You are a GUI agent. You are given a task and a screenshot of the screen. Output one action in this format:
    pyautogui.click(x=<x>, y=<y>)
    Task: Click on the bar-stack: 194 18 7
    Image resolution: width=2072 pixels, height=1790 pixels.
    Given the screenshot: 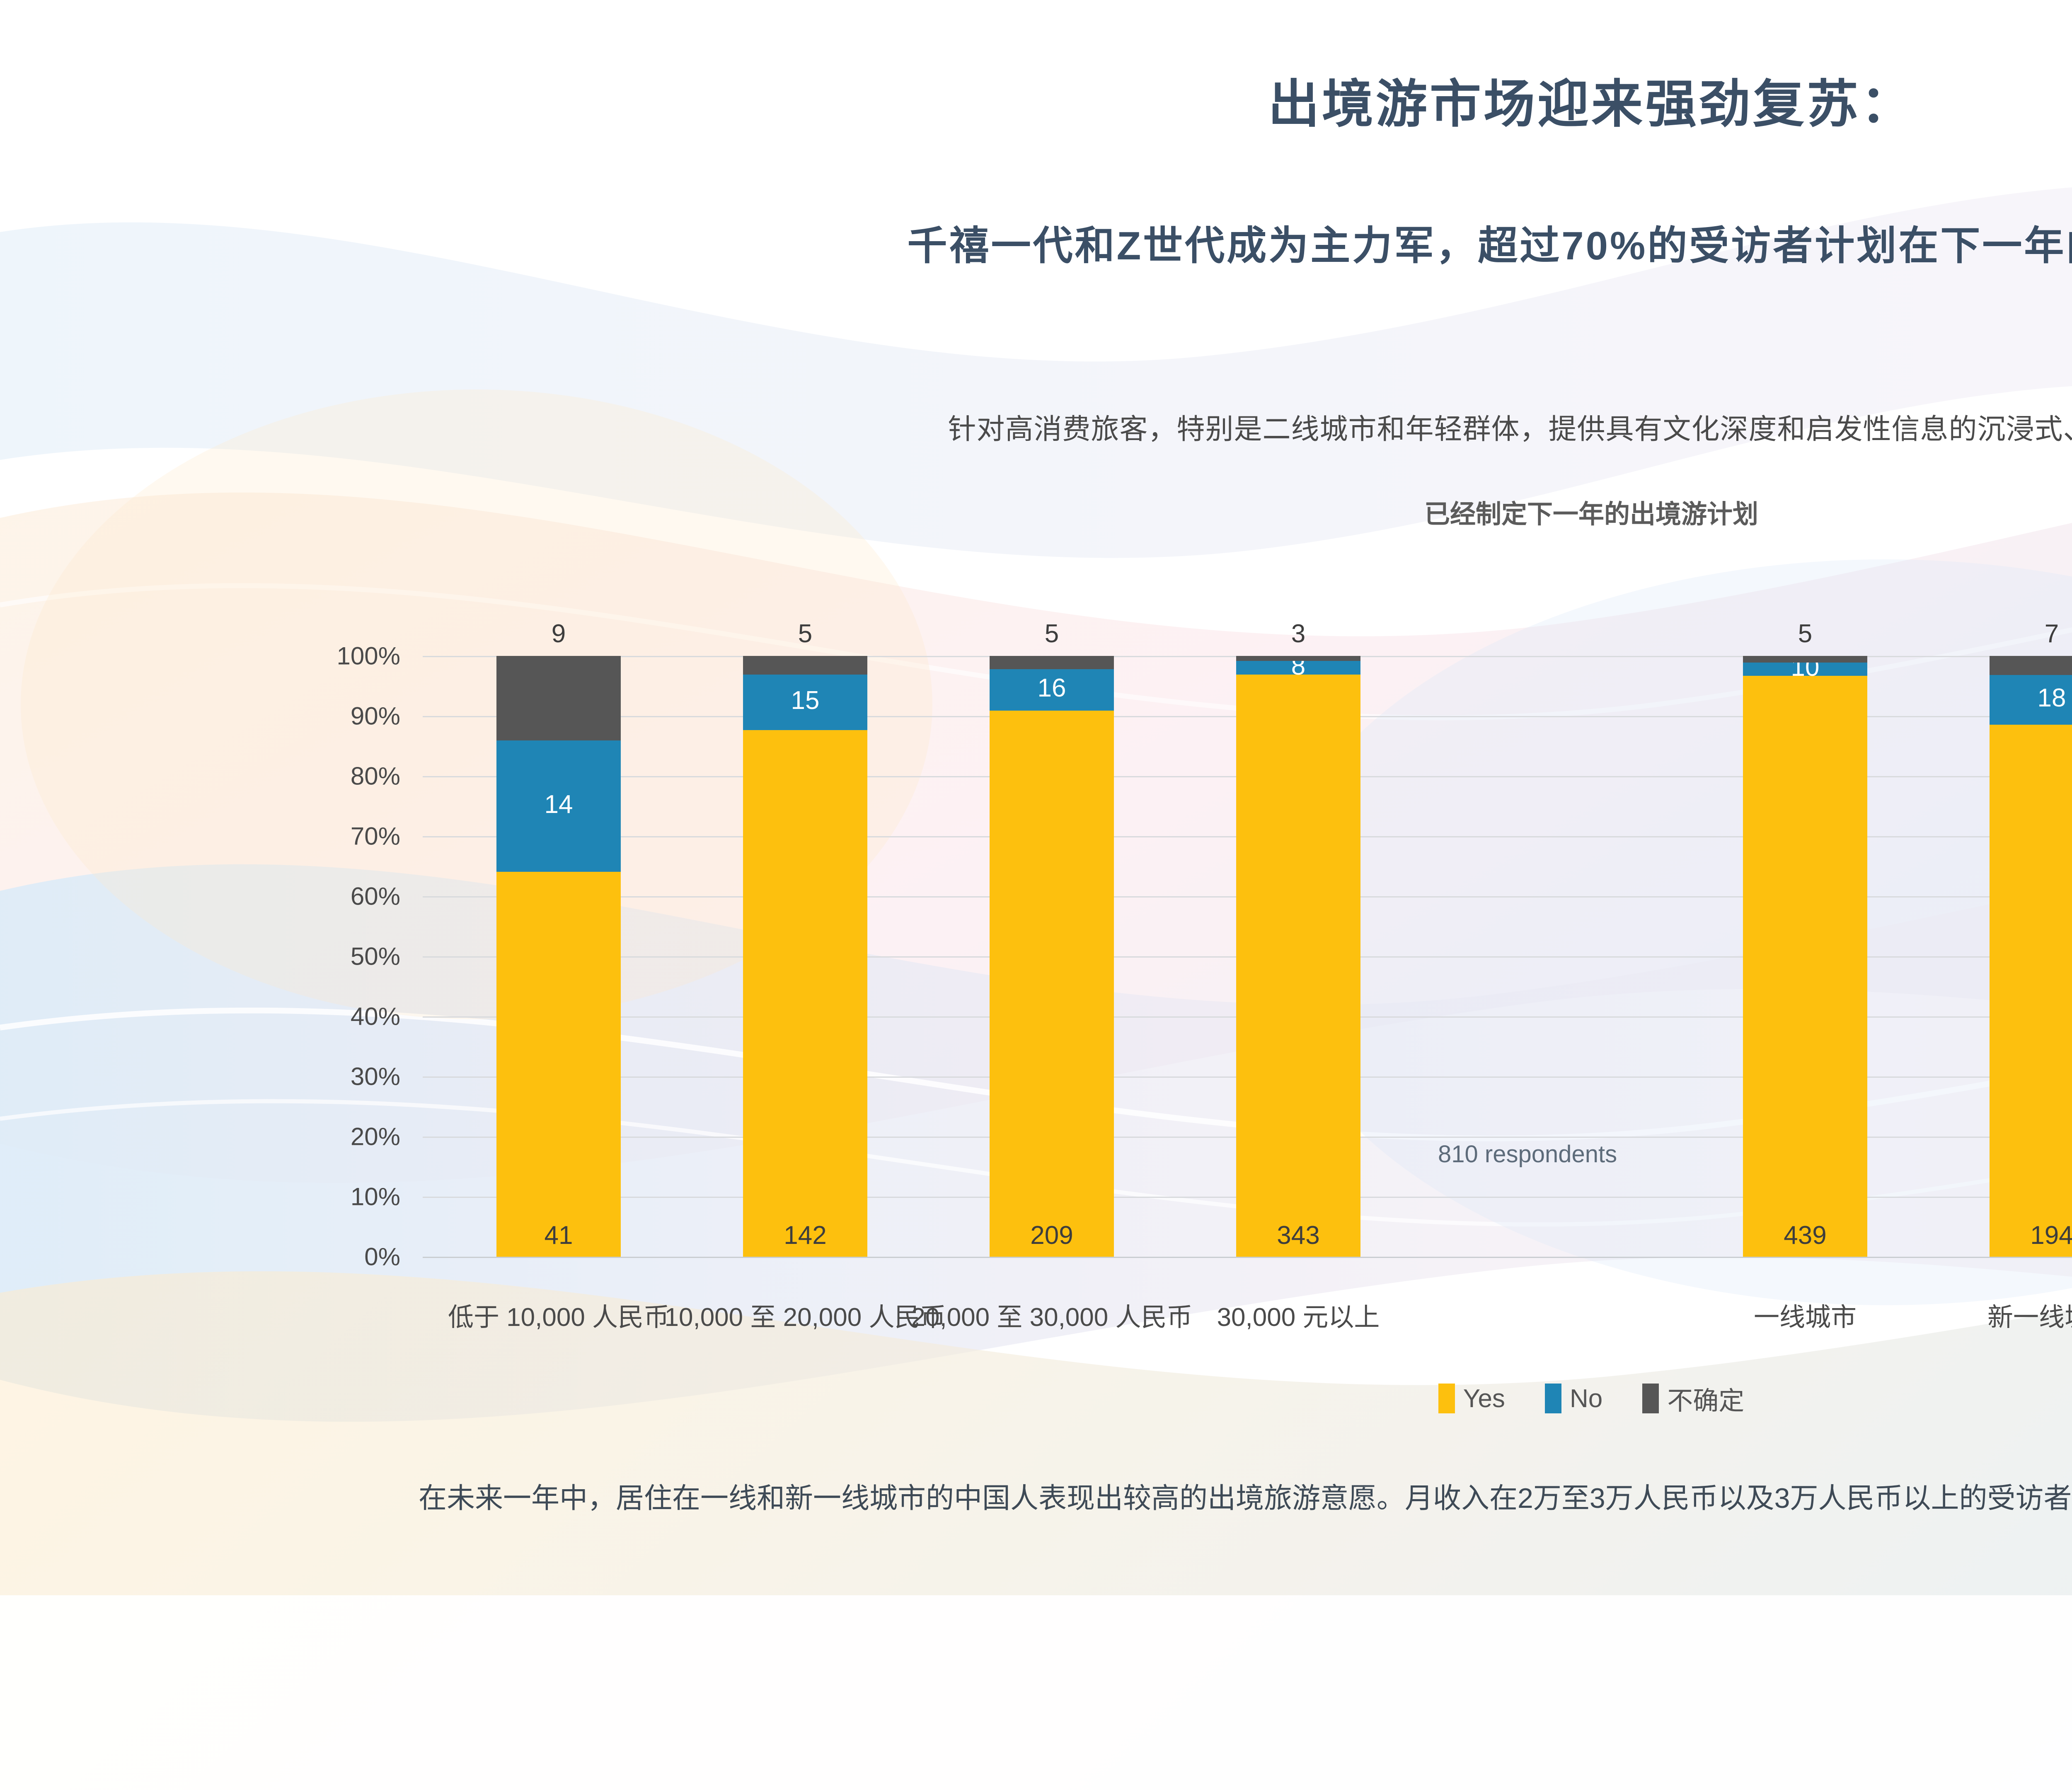 What is the action you would take?
    pyautogui.click(x=2031, y=938)
    